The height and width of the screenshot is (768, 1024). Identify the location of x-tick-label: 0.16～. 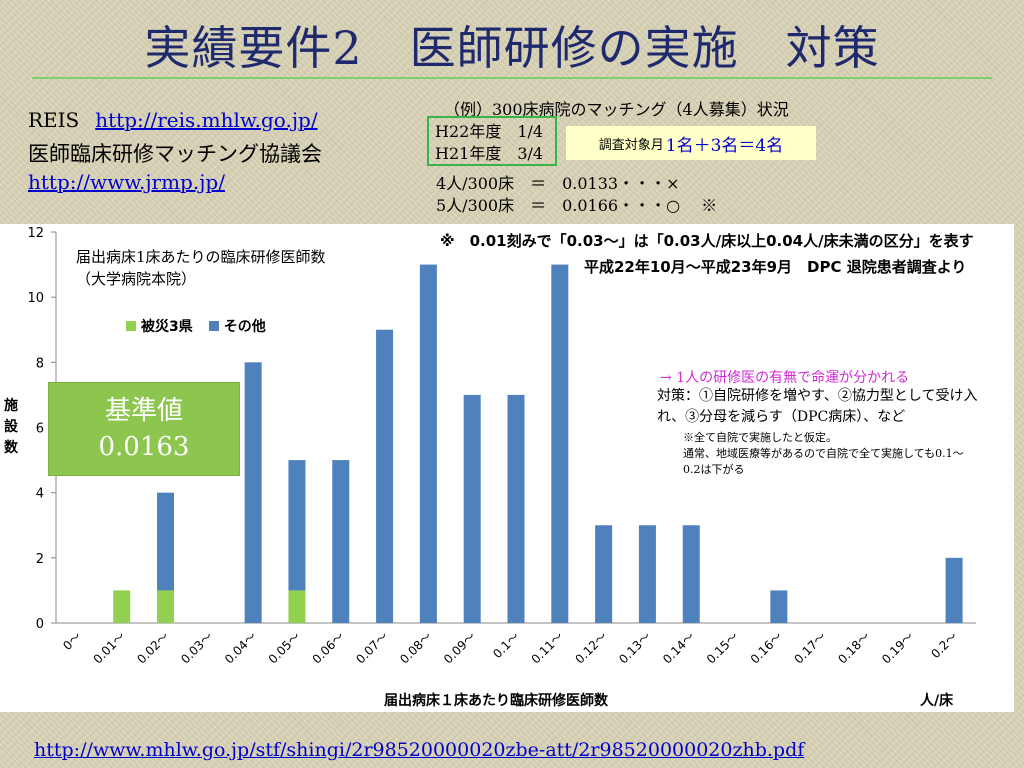
(766, 647).